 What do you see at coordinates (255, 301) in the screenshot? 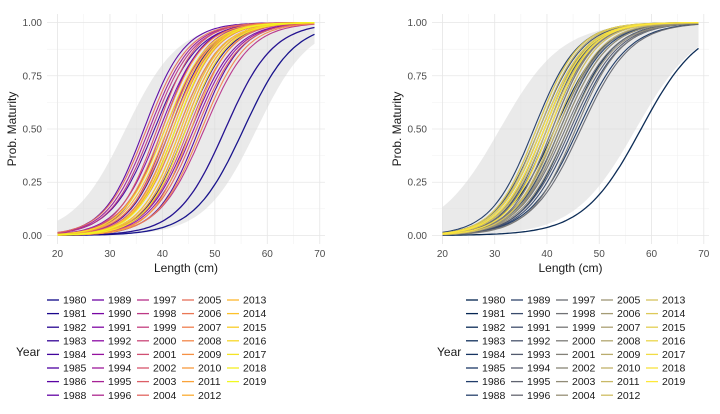
I see `legend-label-2013: 2013` at bounding box center [255, 301].